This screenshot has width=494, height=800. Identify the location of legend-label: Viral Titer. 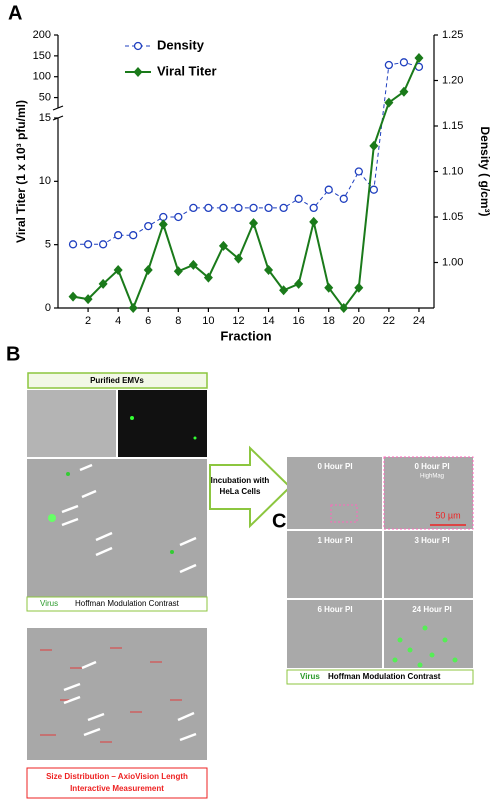
(187, 70).